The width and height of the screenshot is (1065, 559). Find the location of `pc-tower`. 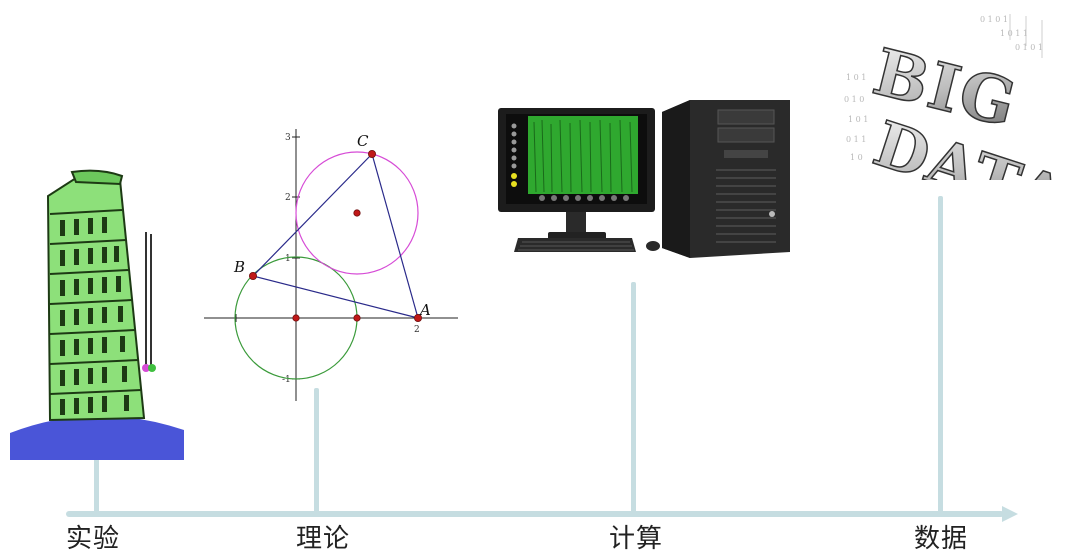

pc-tower is located at coordinates (726, 179).